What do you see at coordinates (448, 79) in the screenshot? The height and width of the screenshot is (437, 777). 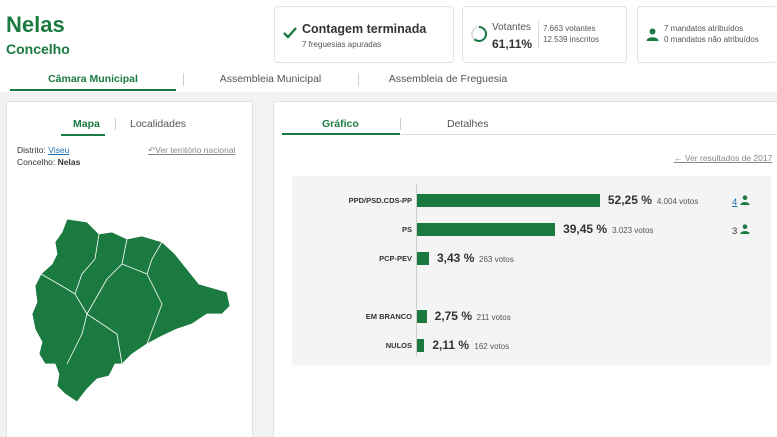 I see `tab-assembleia-freguesia: Assembleia de Freguesia` at bounding box center [448, 79].